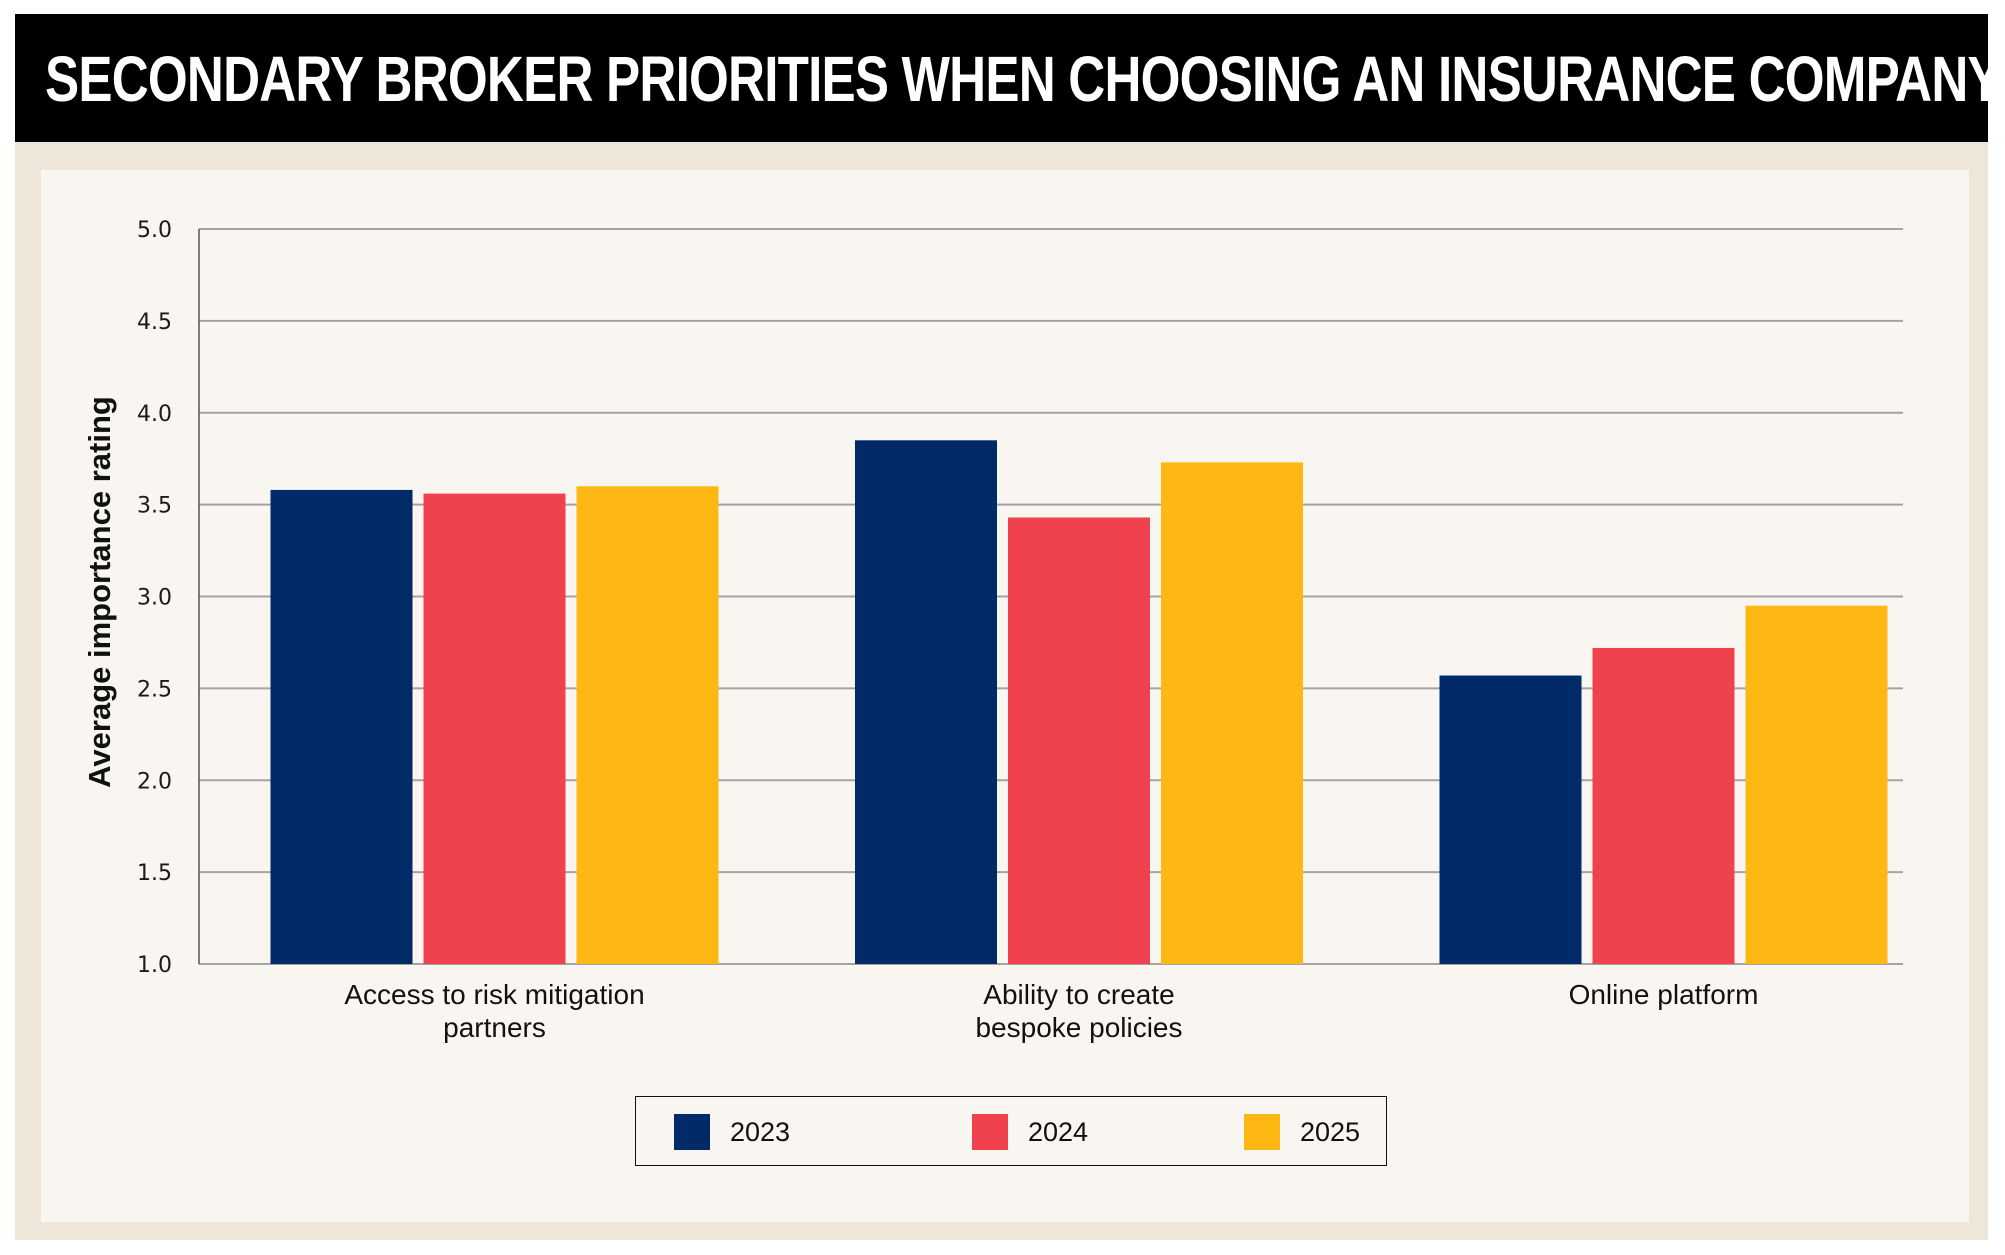 The width and height of the screenshot is (2005, 1255). What do you see at coordinates (1078, 1027) in the screenshot?
I see `x-tick-label: bespoke policies` at bounding box center [1078, 1027].